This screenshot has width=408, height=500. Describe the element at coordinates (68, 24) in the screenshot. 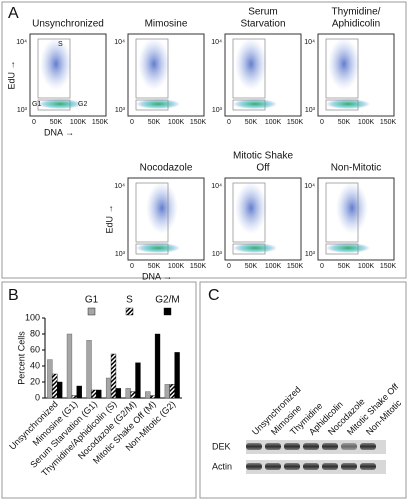

I see `plot-title: Unsynchronized` at that location.